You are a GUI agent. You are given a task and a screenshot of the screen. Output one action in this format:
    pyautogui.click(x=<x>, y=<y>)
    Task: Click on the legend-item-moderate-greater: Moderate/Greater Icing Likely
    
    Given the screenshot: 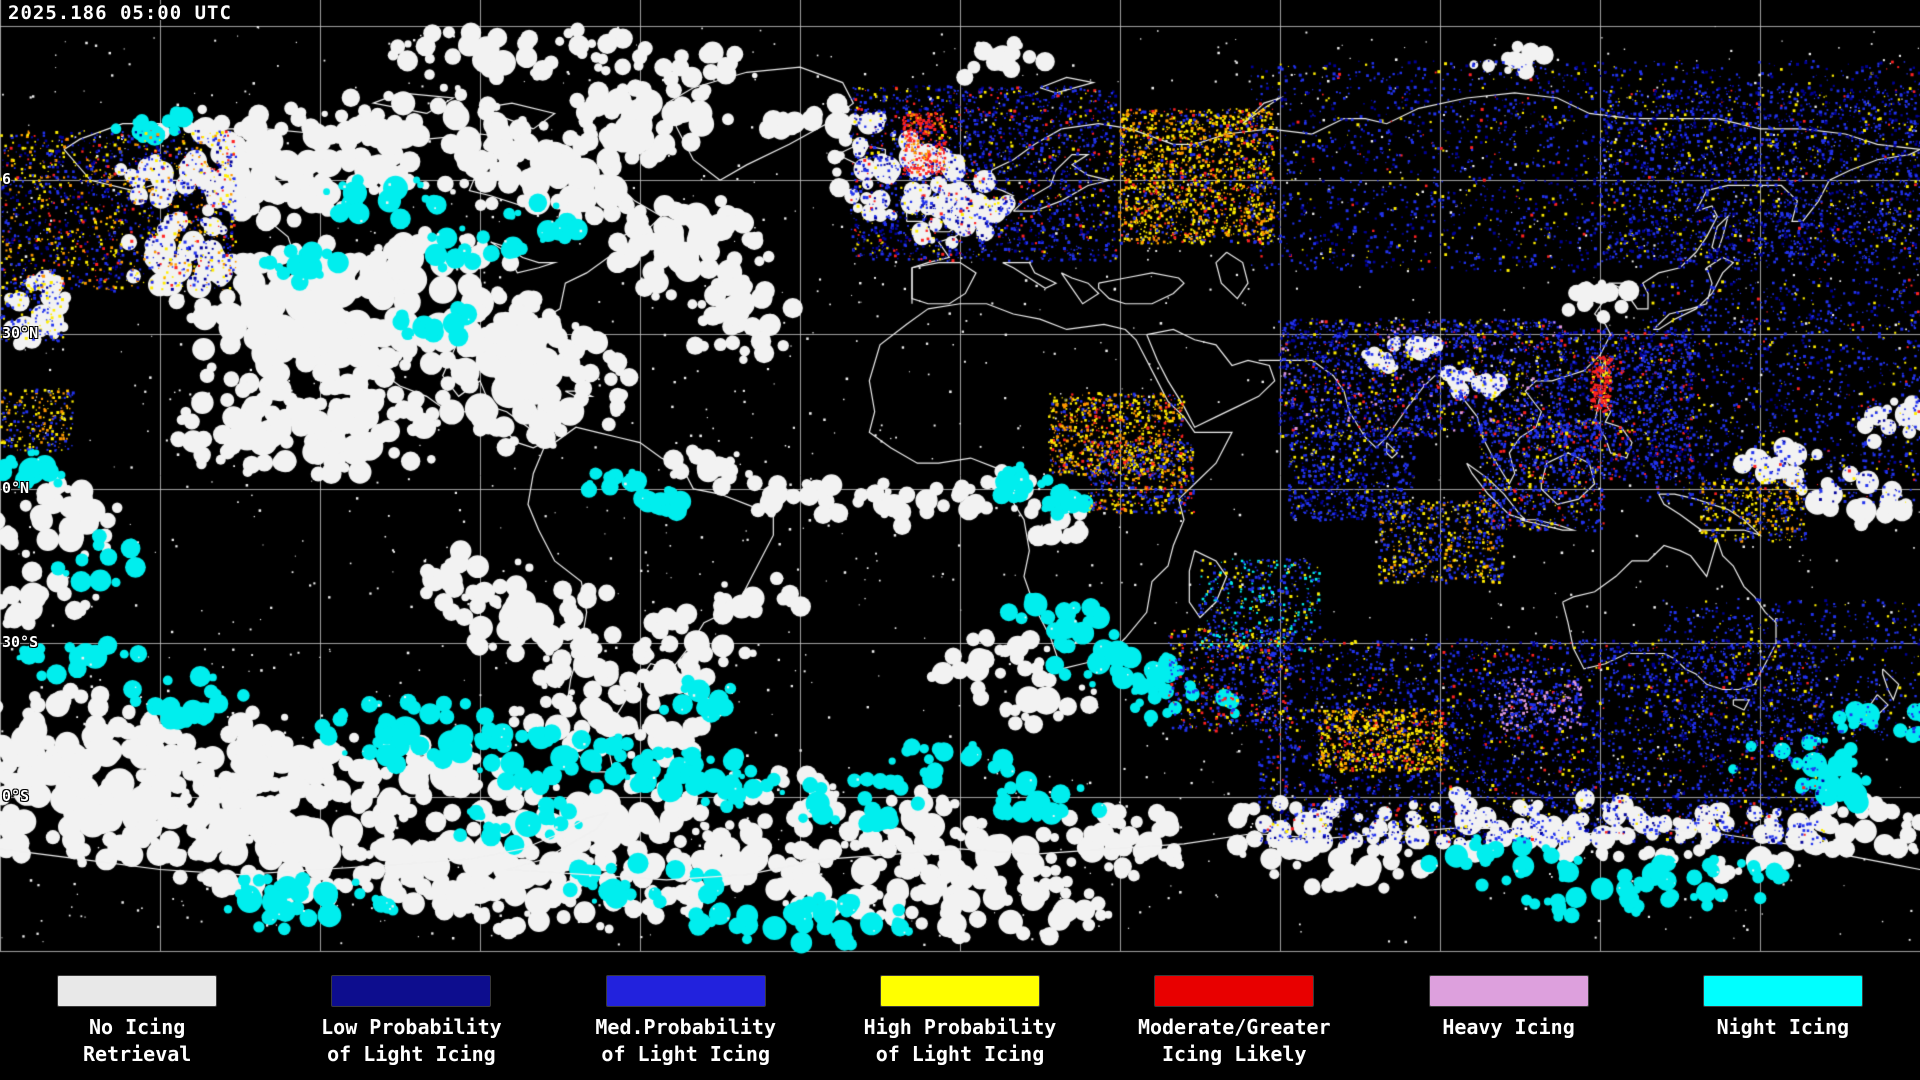 What is the action you would take?
    pyautogui.click(x=1234, y=1023)
    